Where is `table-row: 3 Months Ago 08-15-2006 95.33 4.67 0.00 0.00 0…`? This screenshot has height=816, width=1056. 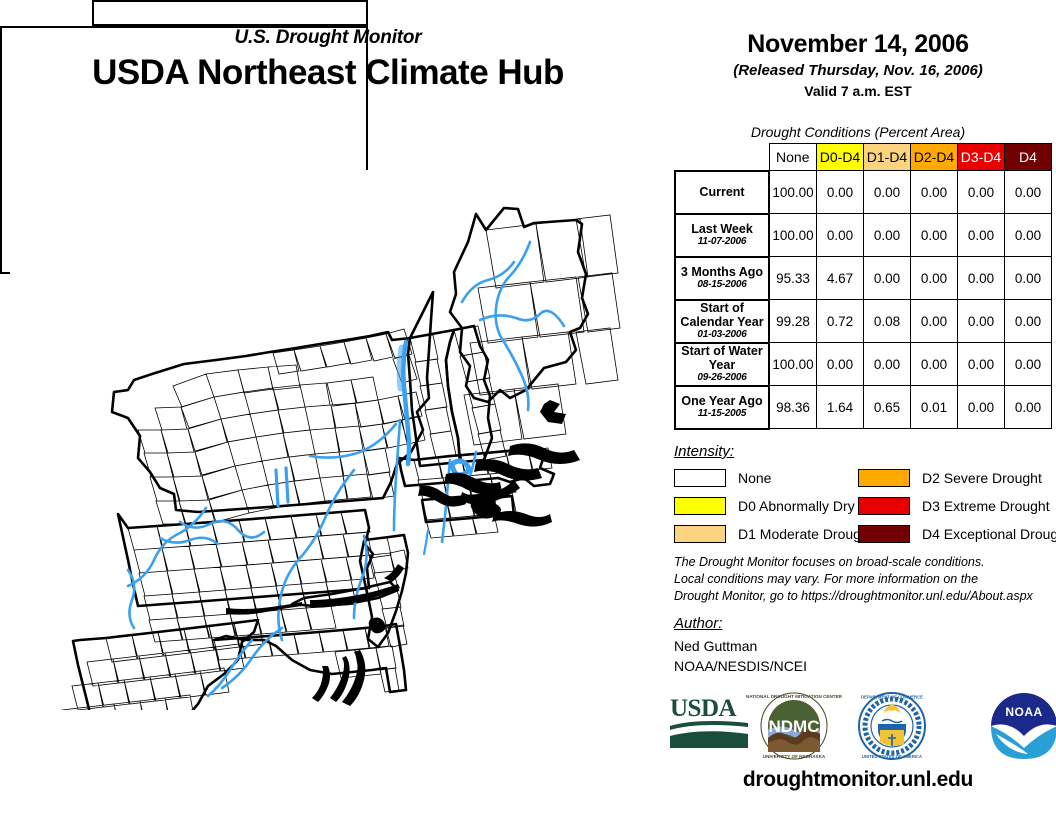
table-row: 3 Months Ago 08-15-2006 95.33 4.67 0.00 0.00 0… is located at coordinates (863, 278).